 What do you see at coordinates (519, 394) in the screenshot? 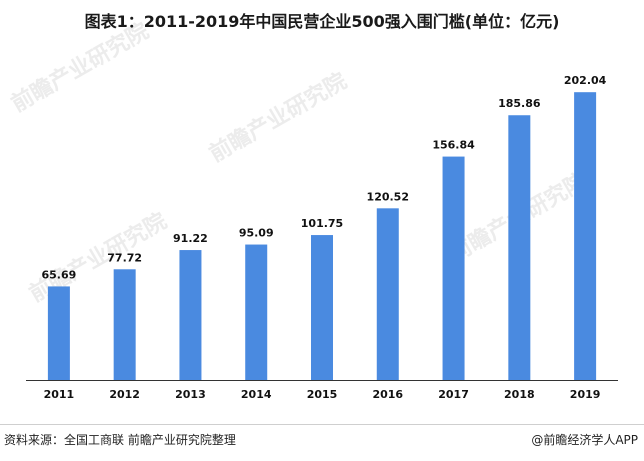
I see `x-tick-2018: 2018` at bounding box center [519, 394].